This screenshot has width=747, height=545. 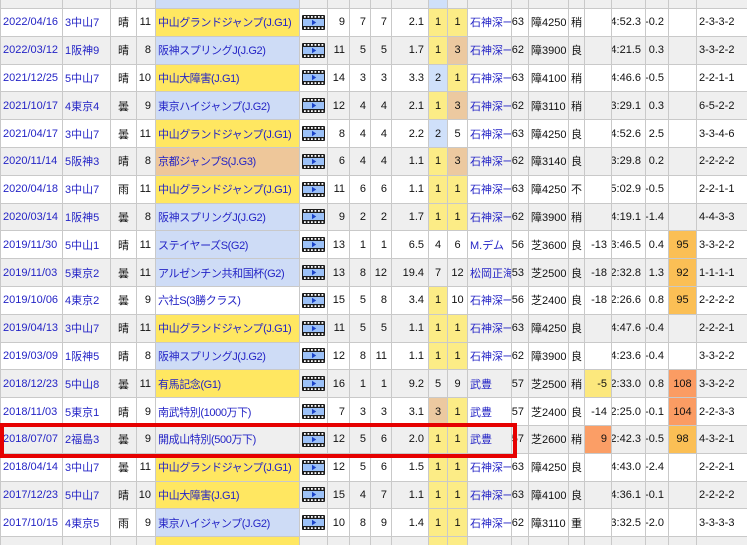 What do you see at coordinates (87, 50) in the screenshot?
I see `venue-link: 1阪神9` at bounding box center [87, 50].